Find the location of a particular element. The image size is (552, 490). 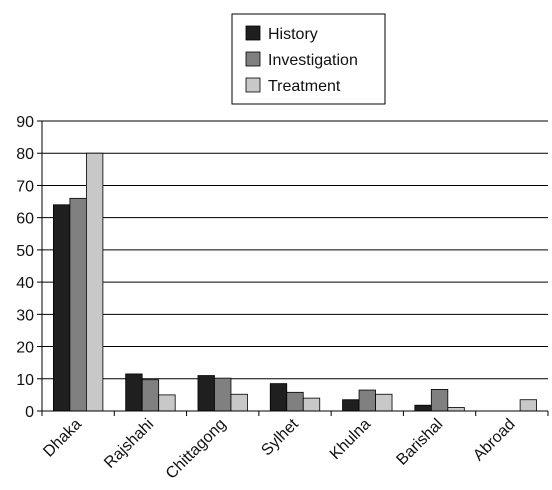

x-tick-label-barishal: Barishal is located at coordinates (419, 442).